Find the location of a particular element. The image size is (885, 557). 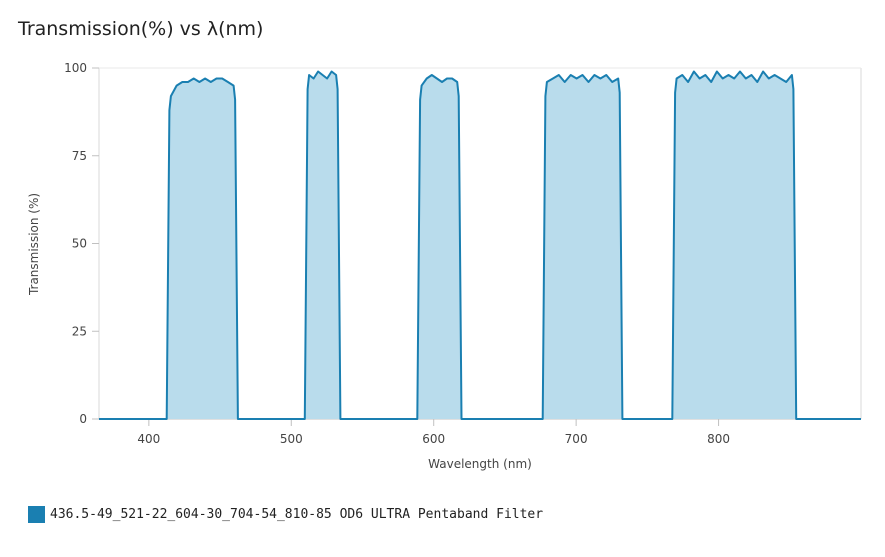

x-tick-label: 600 is located at coordinates (433, 439).